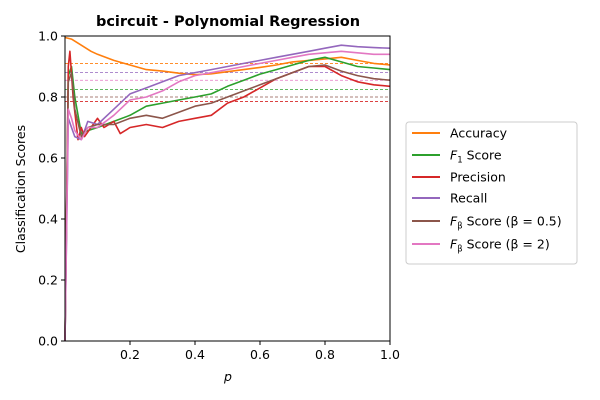  Describe the element at coordinates (468, 198) in the screenshot. I see `legend-label-3: Recall` at that location.